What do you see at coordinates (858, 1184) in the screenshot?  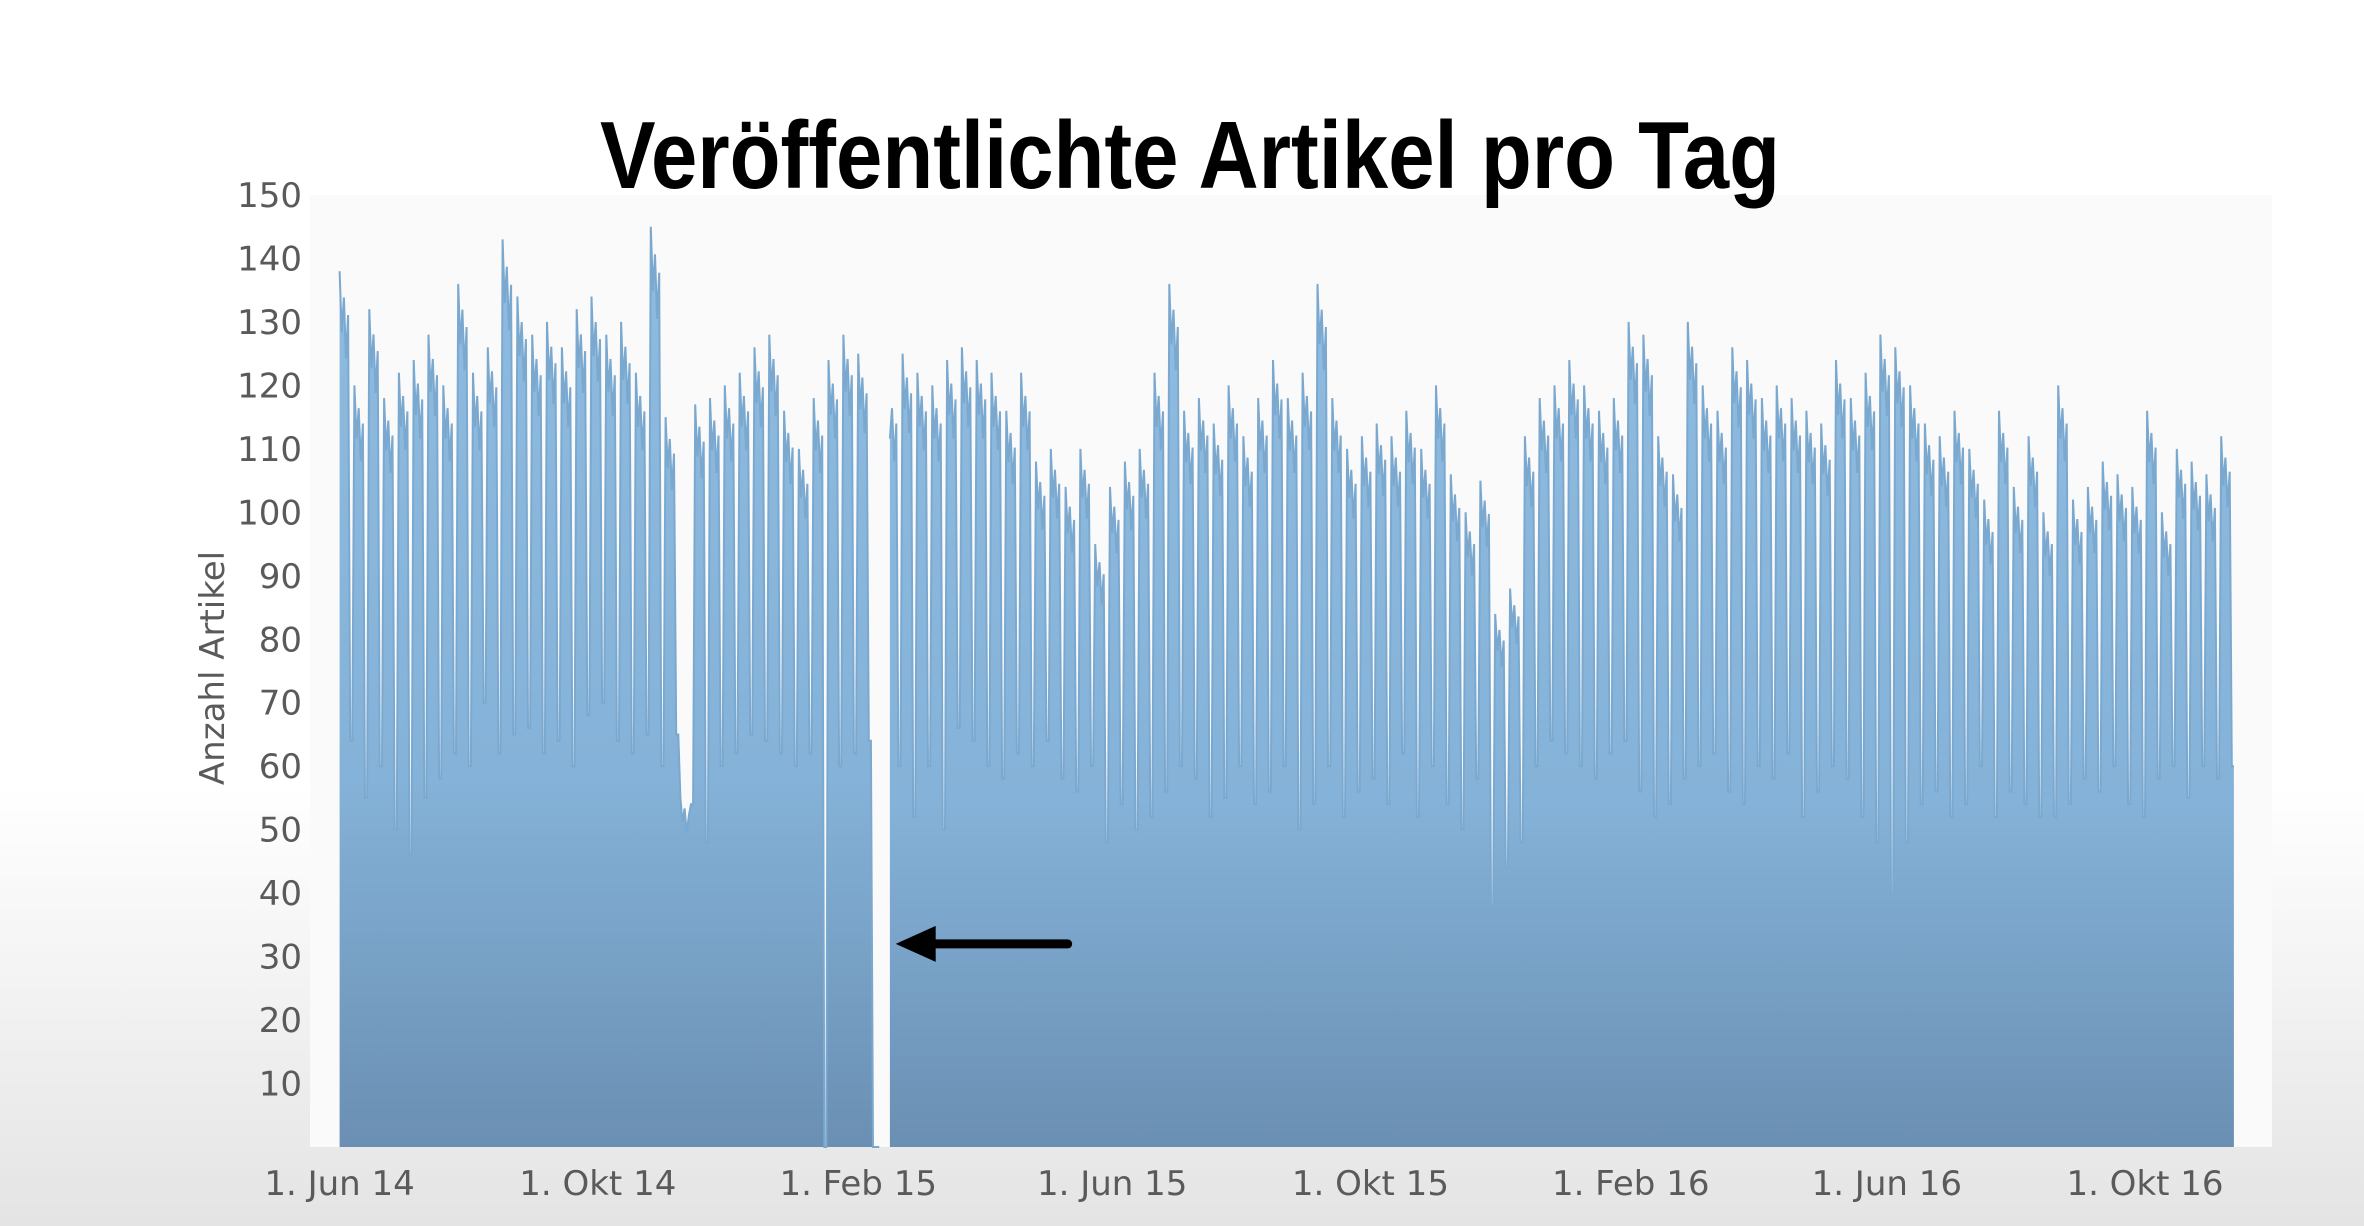 I see `x-tick-label: 1. Feb 15` at bounding box center [858, 1184].